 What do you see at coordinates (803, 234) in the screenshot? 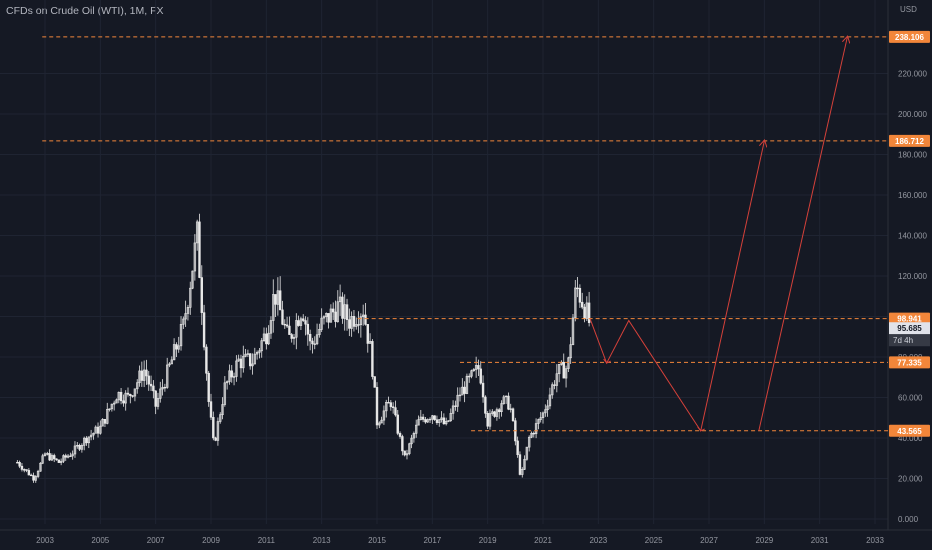
I see `projection-long-arrow` at bounding box center [803, 234].